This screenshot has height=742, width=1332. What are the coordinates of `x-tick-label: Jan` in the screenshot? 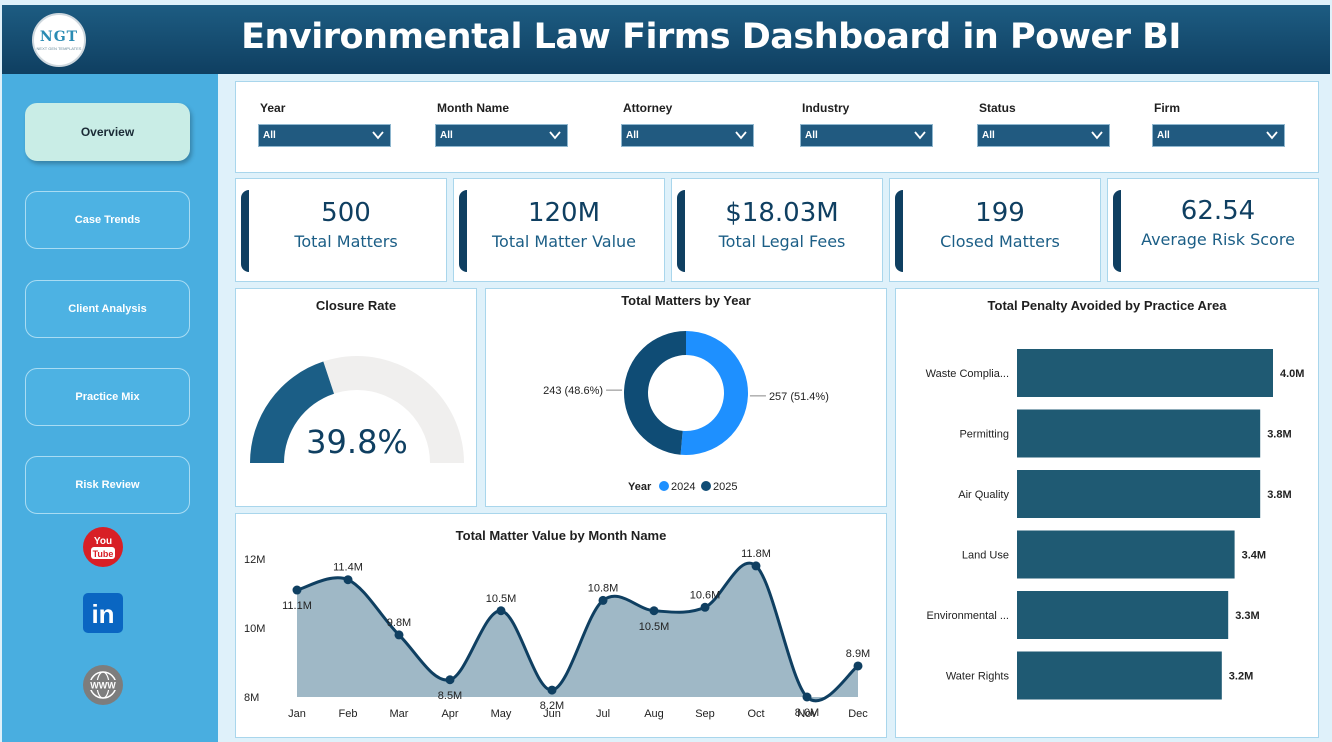 It's located at (297, 714).